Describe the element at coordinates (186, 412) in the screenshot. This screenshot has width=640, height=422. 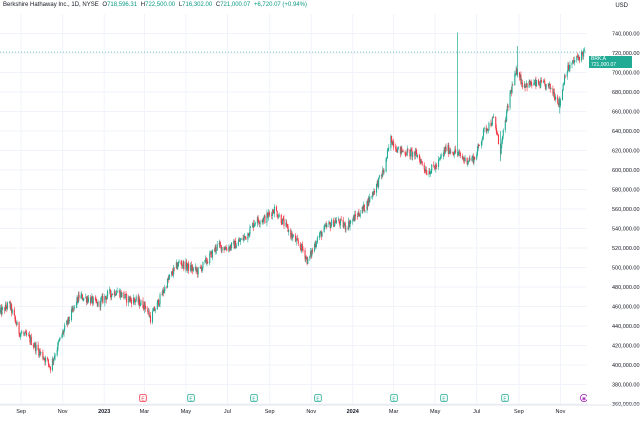
I see `x-tick-label: May` at that location.